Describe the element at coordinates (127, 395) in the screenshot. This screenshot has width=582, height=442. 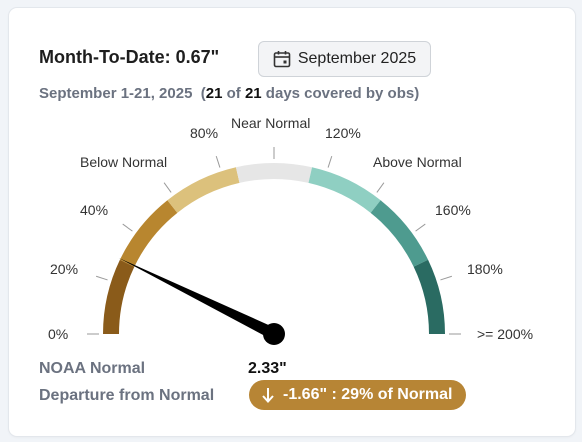
I see `departure-label: Departure from Normal` at that location.